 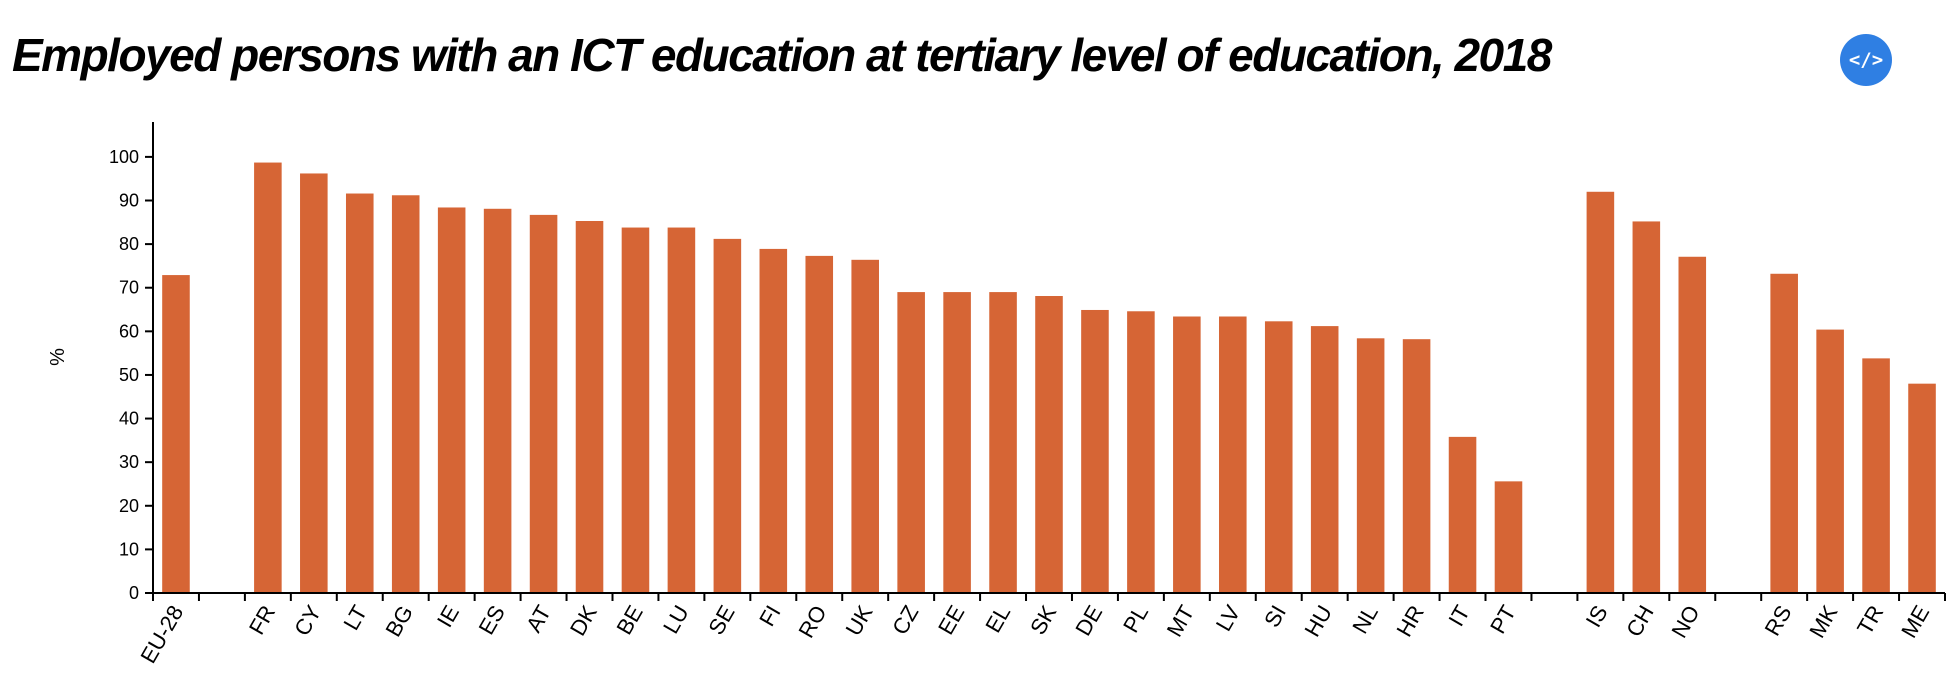 What do you see at coordinates (355, 617) in the screenshot?
I see `x-tick-label: LT` at bounding box center [355, 617].